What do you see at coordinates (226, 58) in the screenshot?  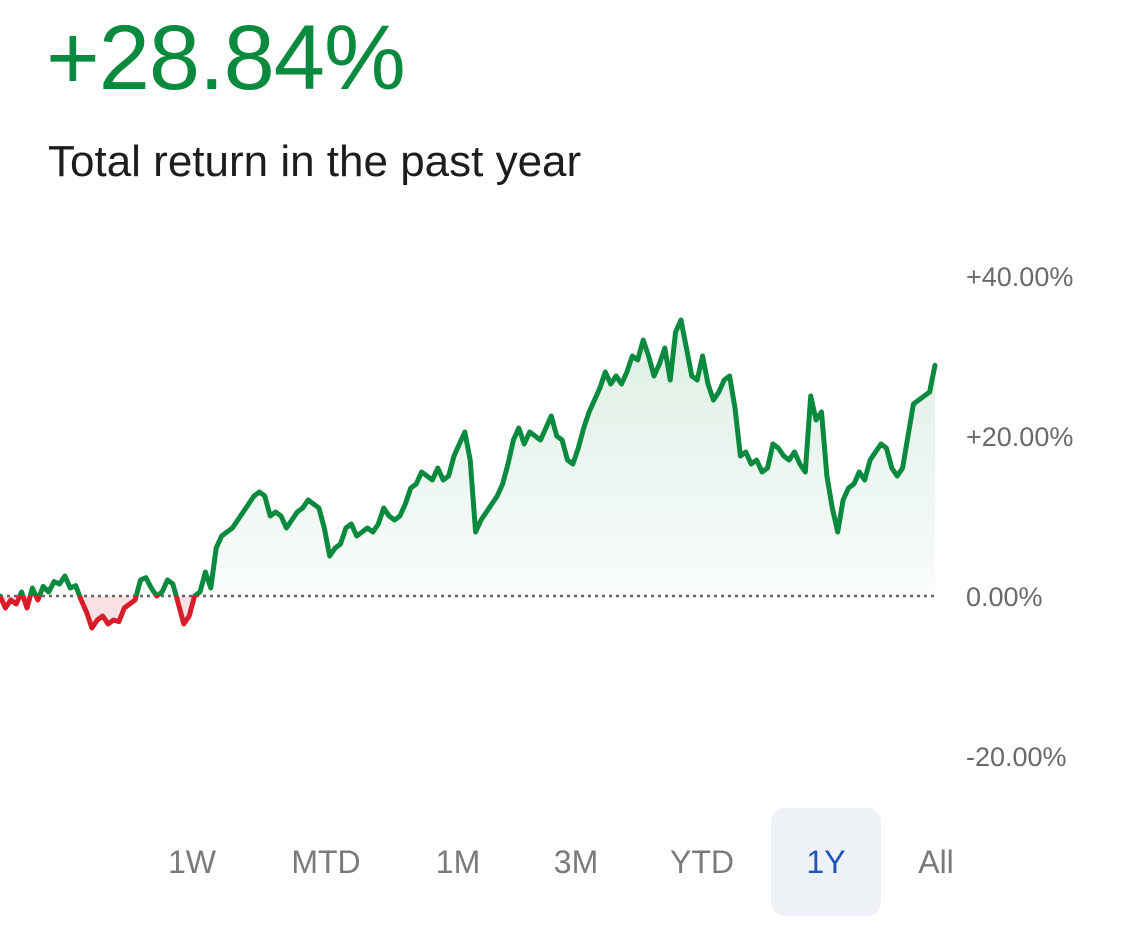 I see `total-return-value: +28.84%` at bounding box center [226, 58].